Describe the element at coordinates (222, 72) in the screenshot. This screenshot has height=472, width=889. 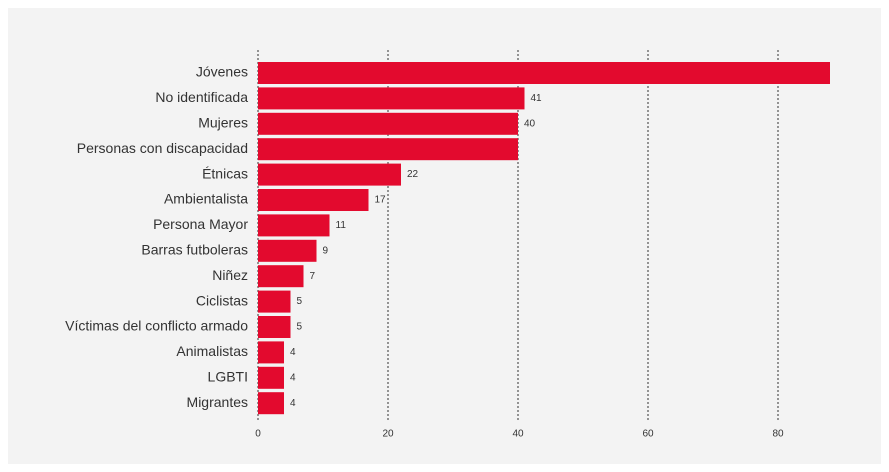
I see `y-tick-label: Jóvenes` at that location.